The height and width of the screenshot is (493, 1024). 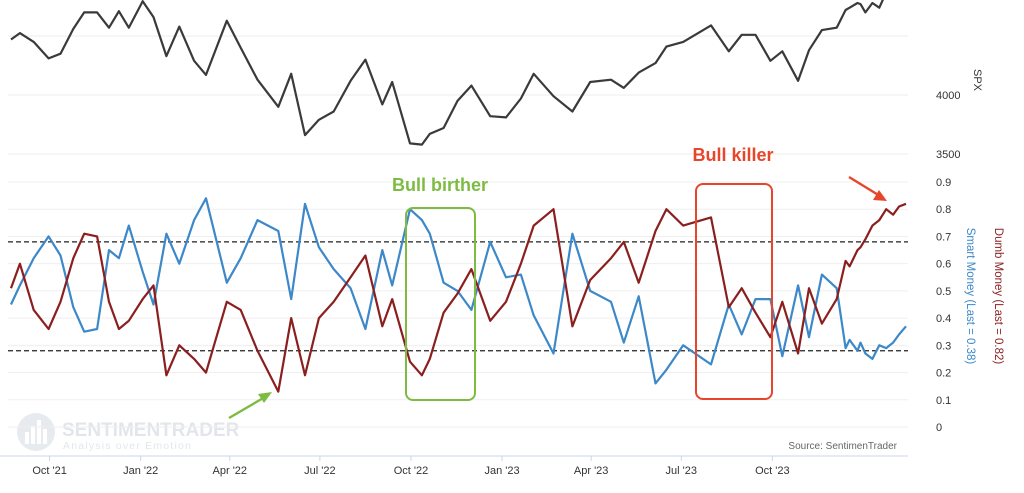 I want to click on sentiment-tick-label: 0.8, so click(x=943, y=210).